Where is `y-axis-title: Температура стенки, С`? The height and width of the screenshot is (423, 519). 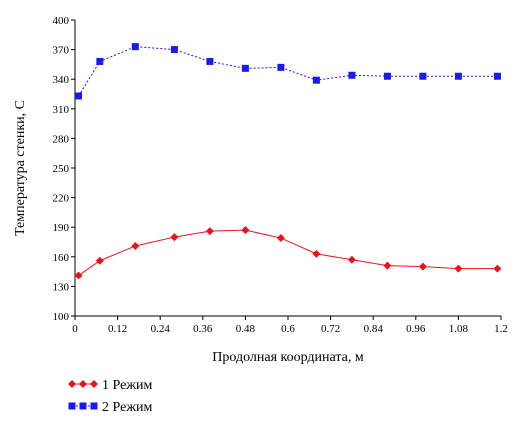 y-axis-title: Температура стенки, С is located at coordinates (20, 168).